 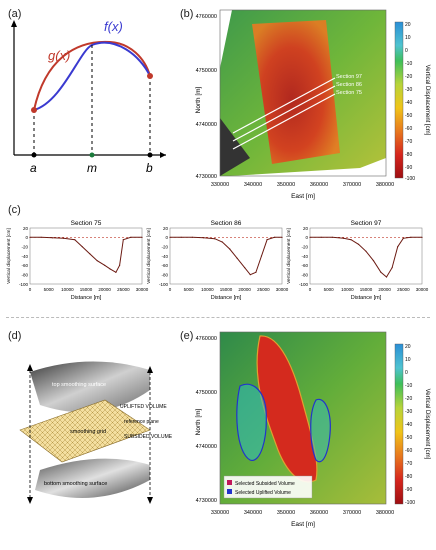 I want to click on section-86-label: Section 86, so click(x=349, y=85).